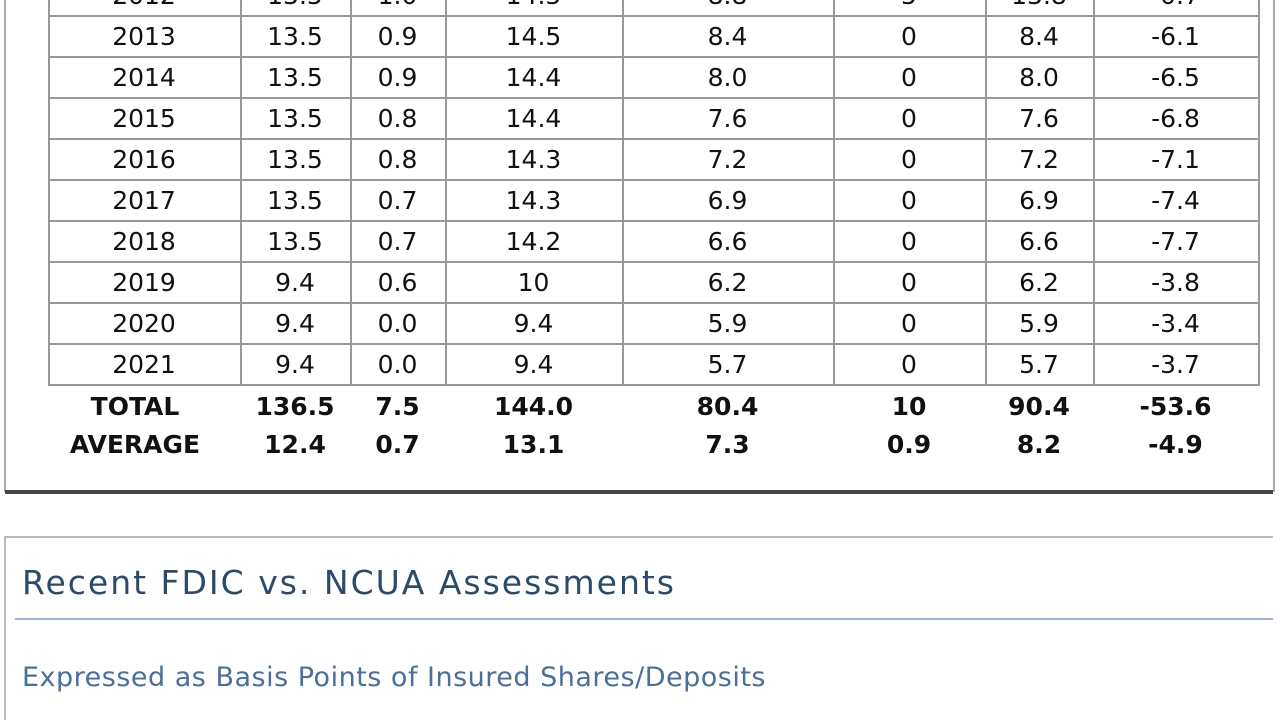  I want to click on table-cell: -3.4, so click(1175, 323).